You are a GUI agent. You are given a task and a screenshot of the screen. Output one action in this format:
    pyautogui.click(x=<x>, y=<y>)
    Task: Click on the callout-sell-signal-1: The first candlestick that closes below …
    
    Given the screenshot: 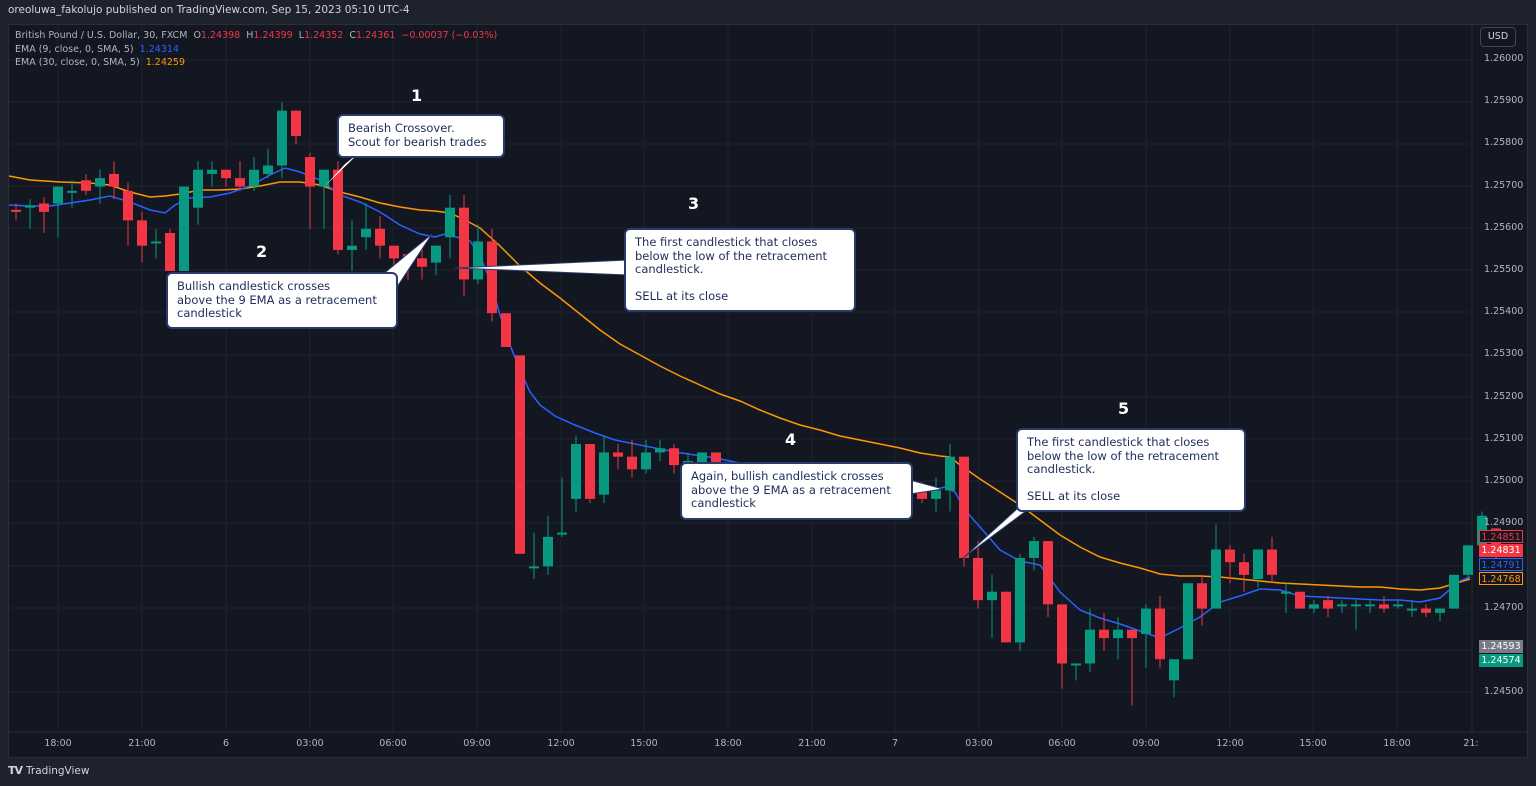 What is the action you would take?
    pyautogui.click(x=740, y=270)
    